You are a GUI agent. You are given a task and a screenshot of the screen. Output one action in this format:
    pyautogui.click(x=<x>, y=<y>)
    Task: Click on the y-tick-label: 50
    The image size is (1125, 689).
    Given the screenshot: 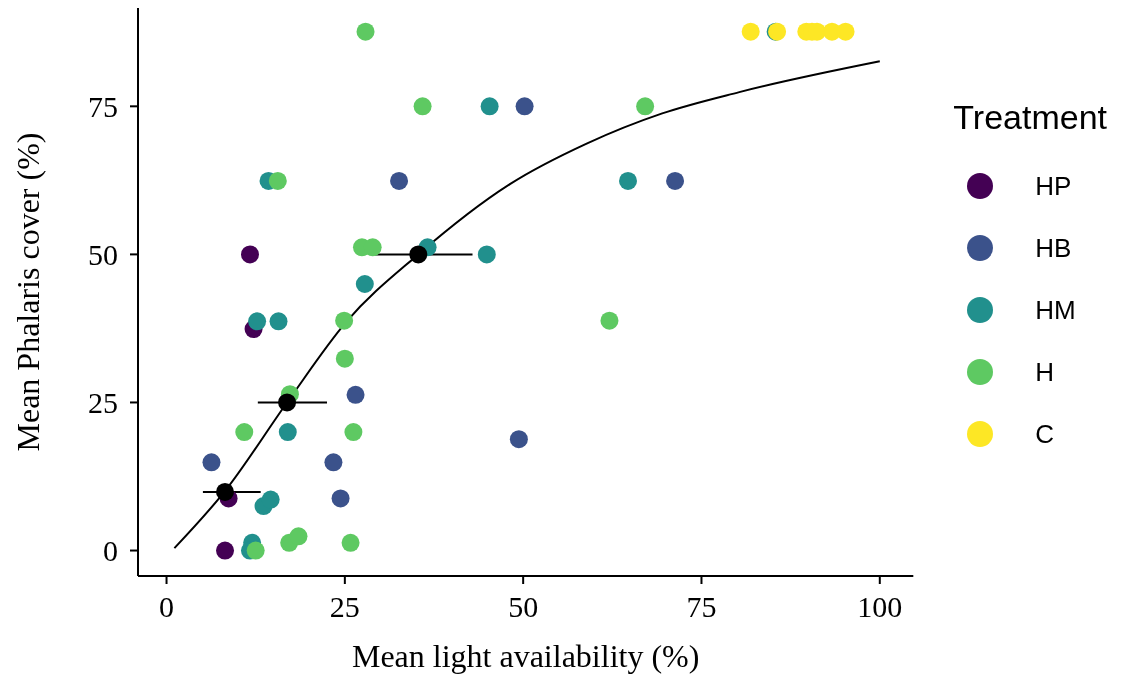 What is the action you would take?
    pyautogui.click(x=103, y=255)
    